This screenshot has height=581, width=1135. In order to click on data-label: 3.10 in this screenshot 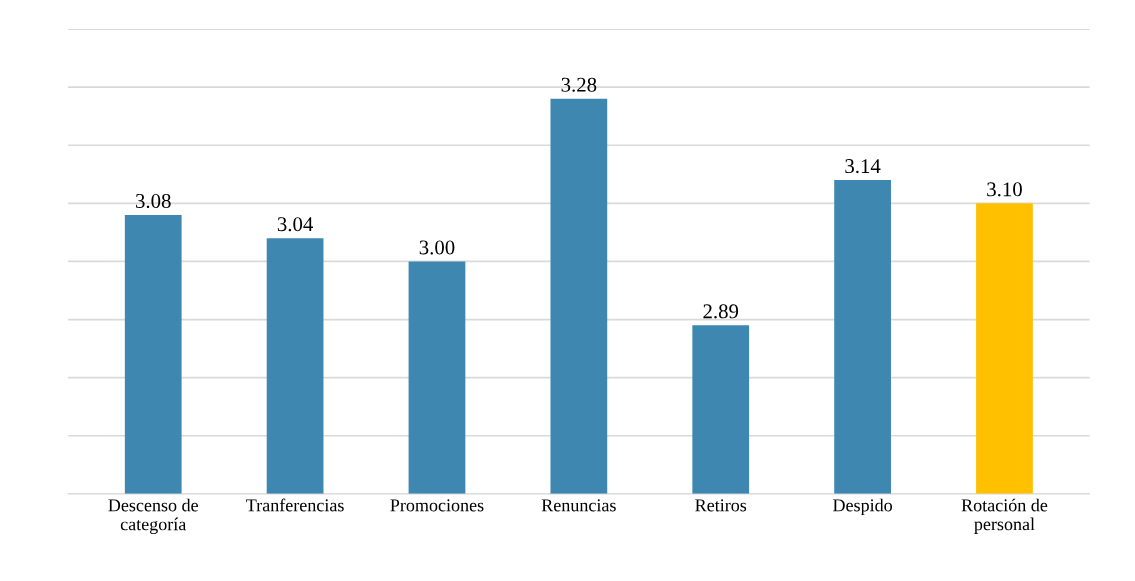, I will do `click(1004, 189)`.